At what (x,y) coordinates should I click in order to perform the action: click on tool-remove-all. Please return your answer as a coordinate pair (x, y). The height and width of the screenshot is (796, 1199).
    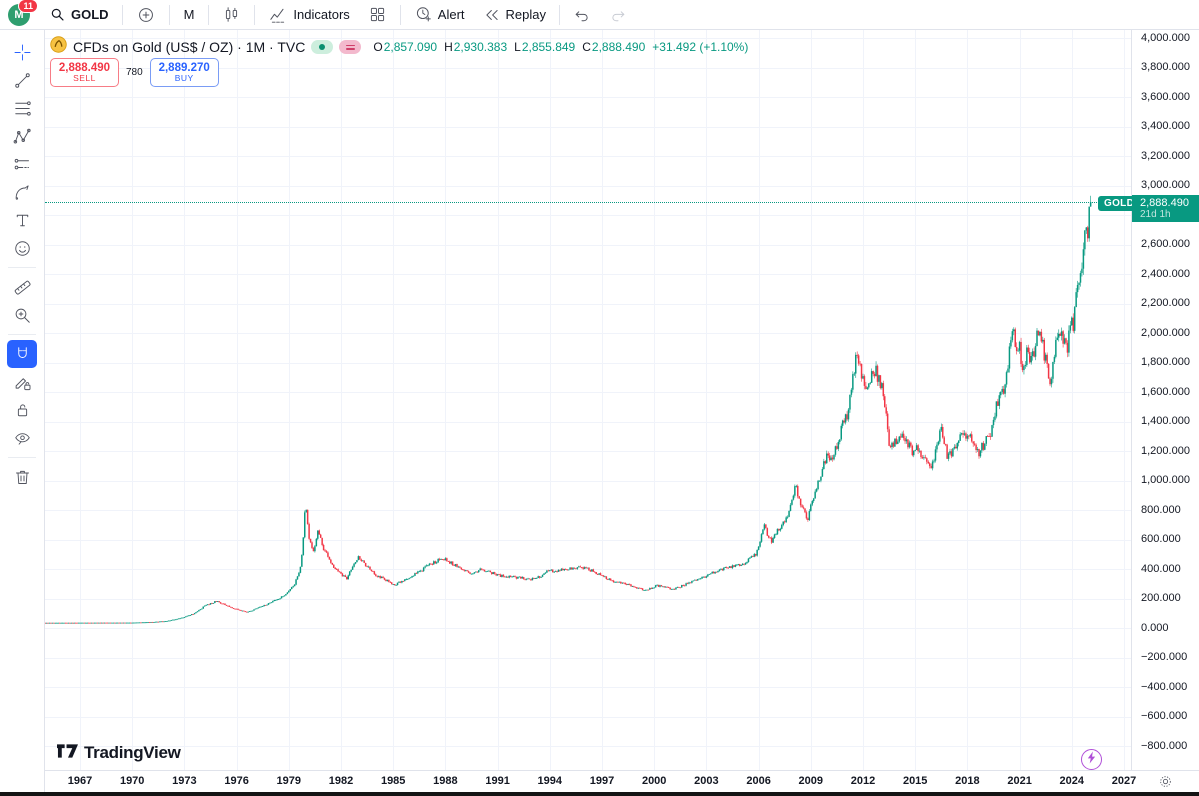
    Looking at the image, I should click on (22, 477).